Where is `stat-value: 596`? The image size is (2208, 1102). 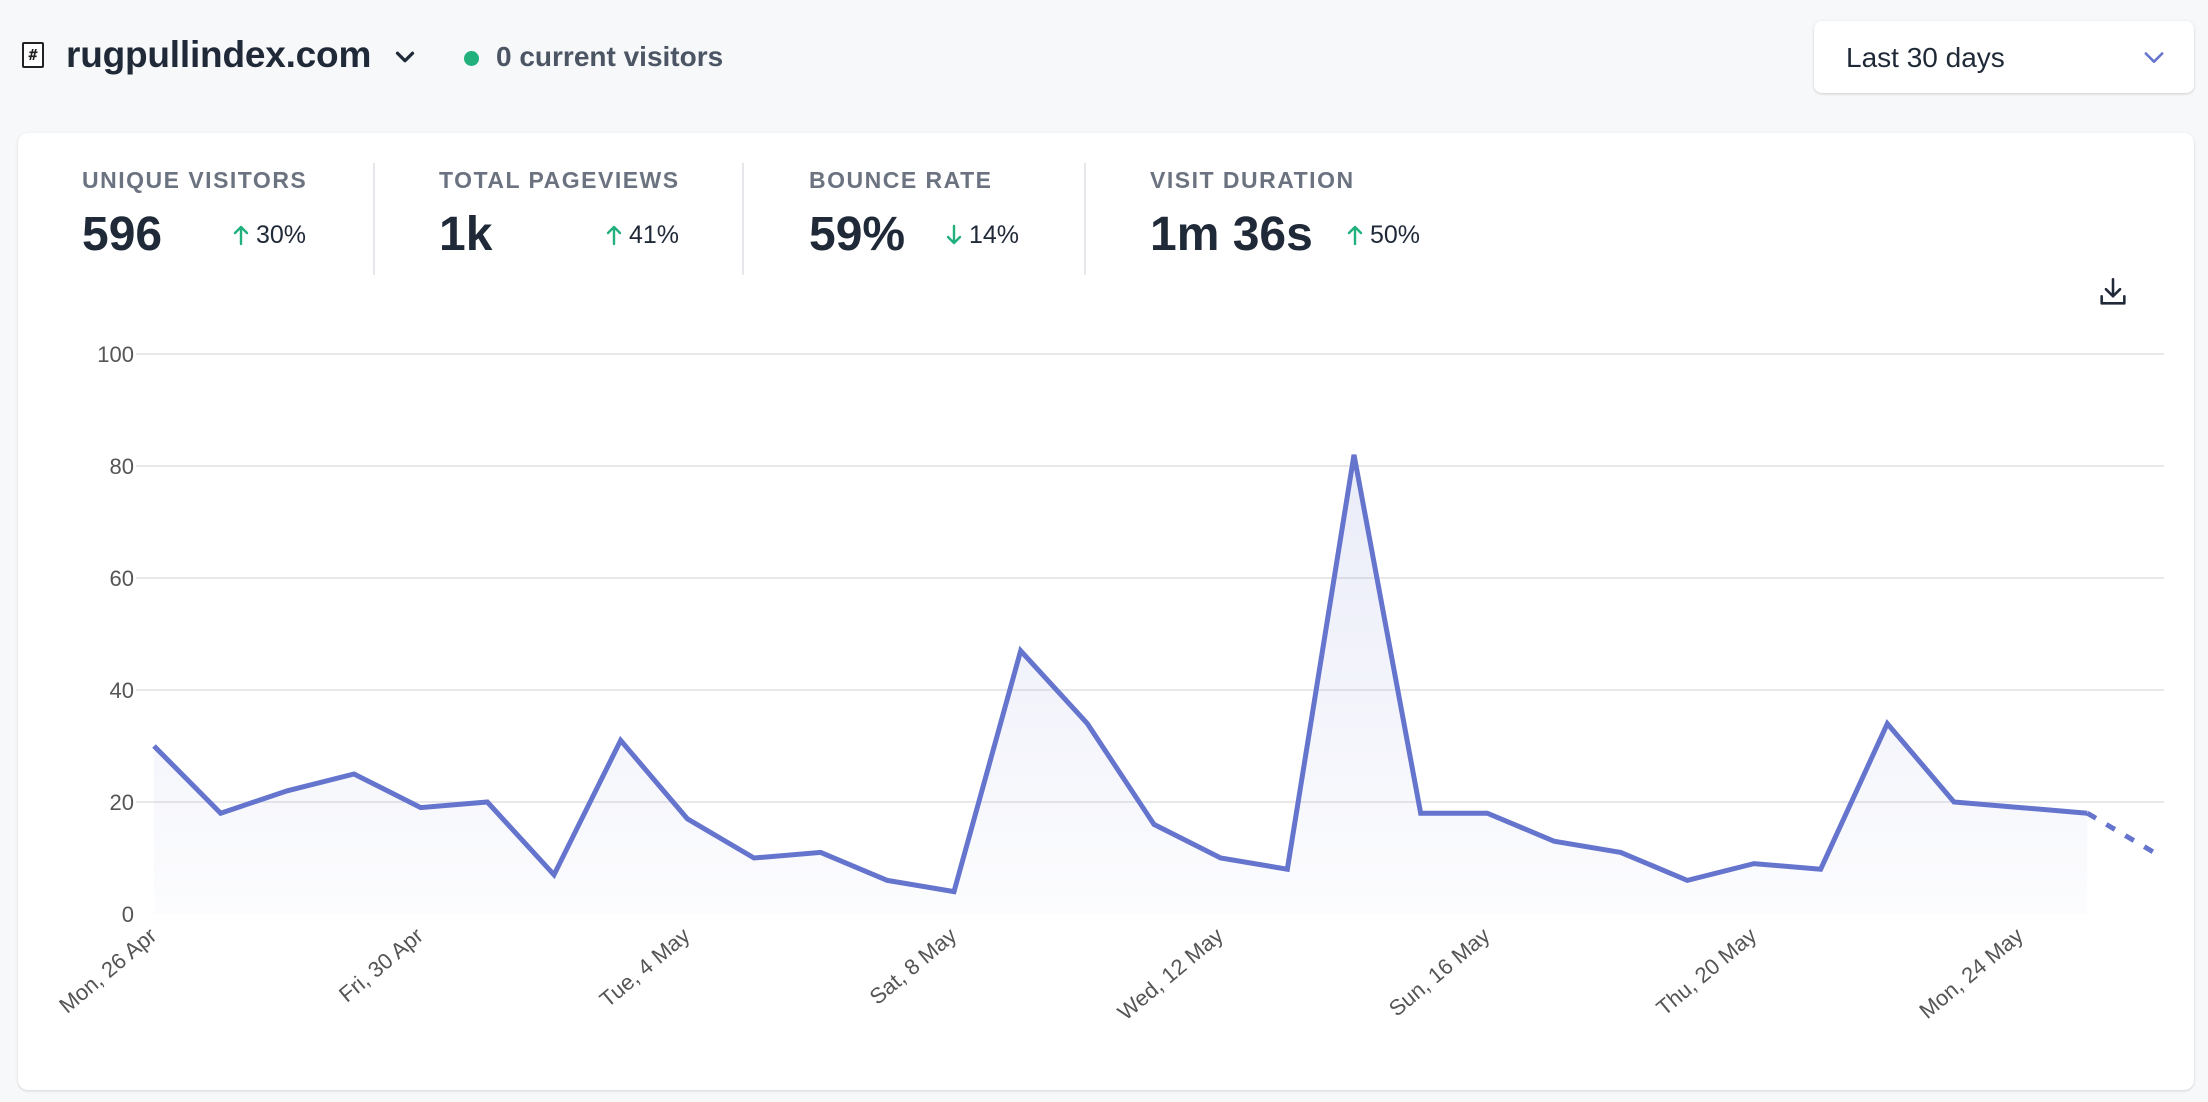
stat-value: 596 is located at coordinates (122, 234).